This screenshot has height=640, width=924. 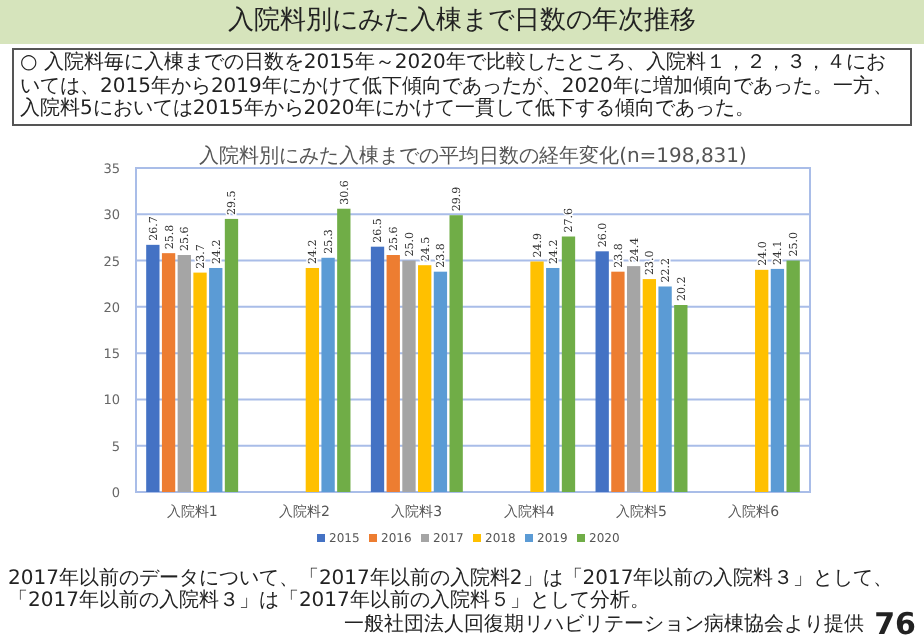 What do you see at coordinates (895, 623) in the screenshot?
I see `text: 76` at bounding box center [895, 623].